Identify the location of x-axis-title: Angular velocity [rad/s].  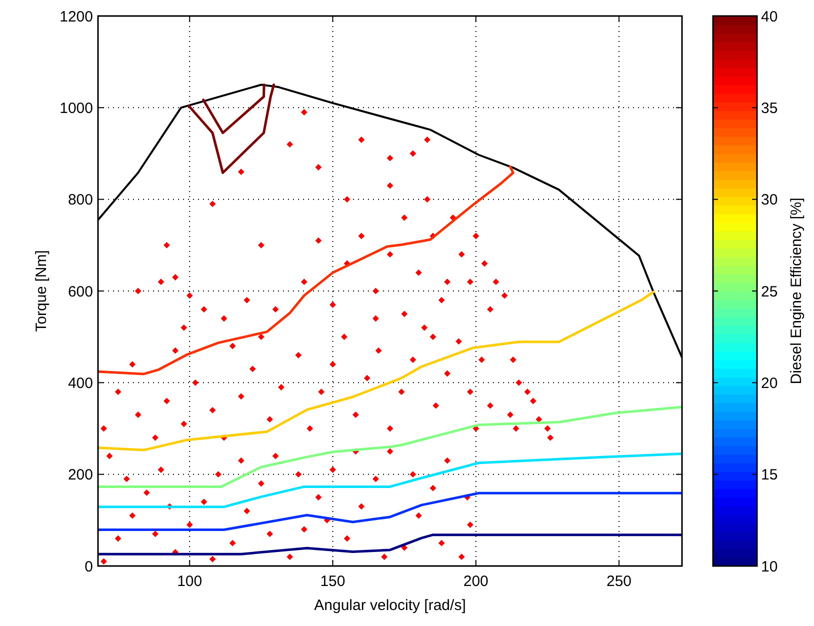
(390, 605).